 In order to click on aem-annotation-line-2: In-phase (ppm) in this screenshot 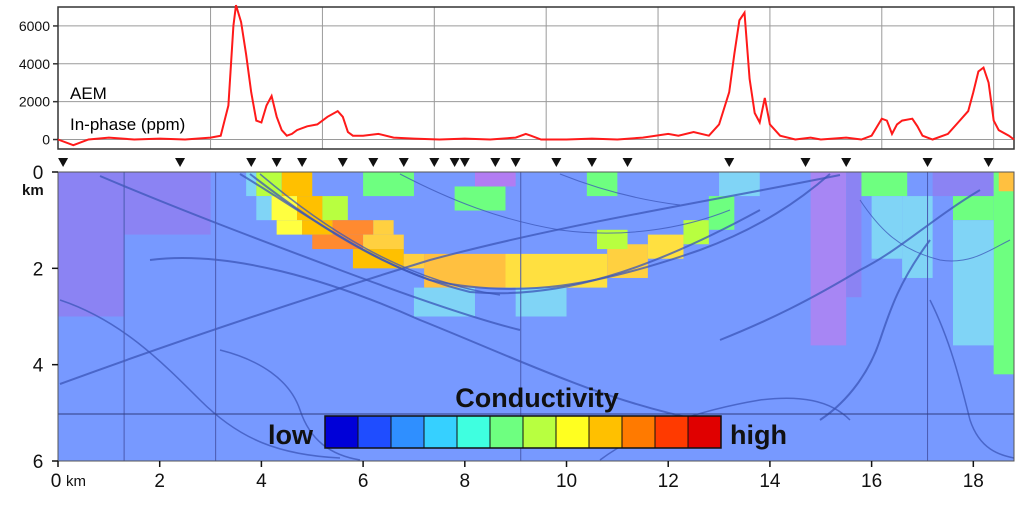, I will do `click(127, 124)`.